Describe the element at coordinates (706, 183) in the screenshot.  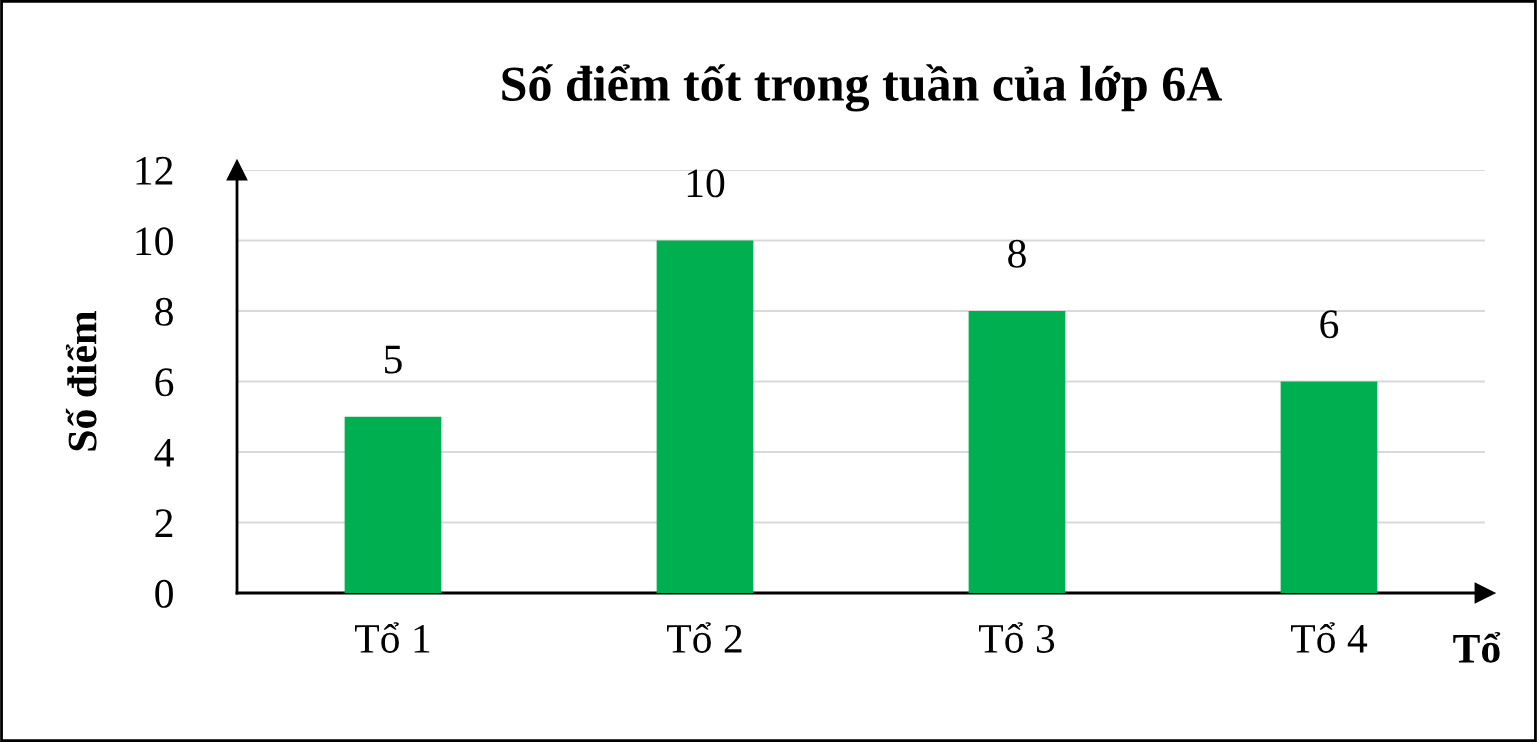
I see `data-label: 10` at that location.